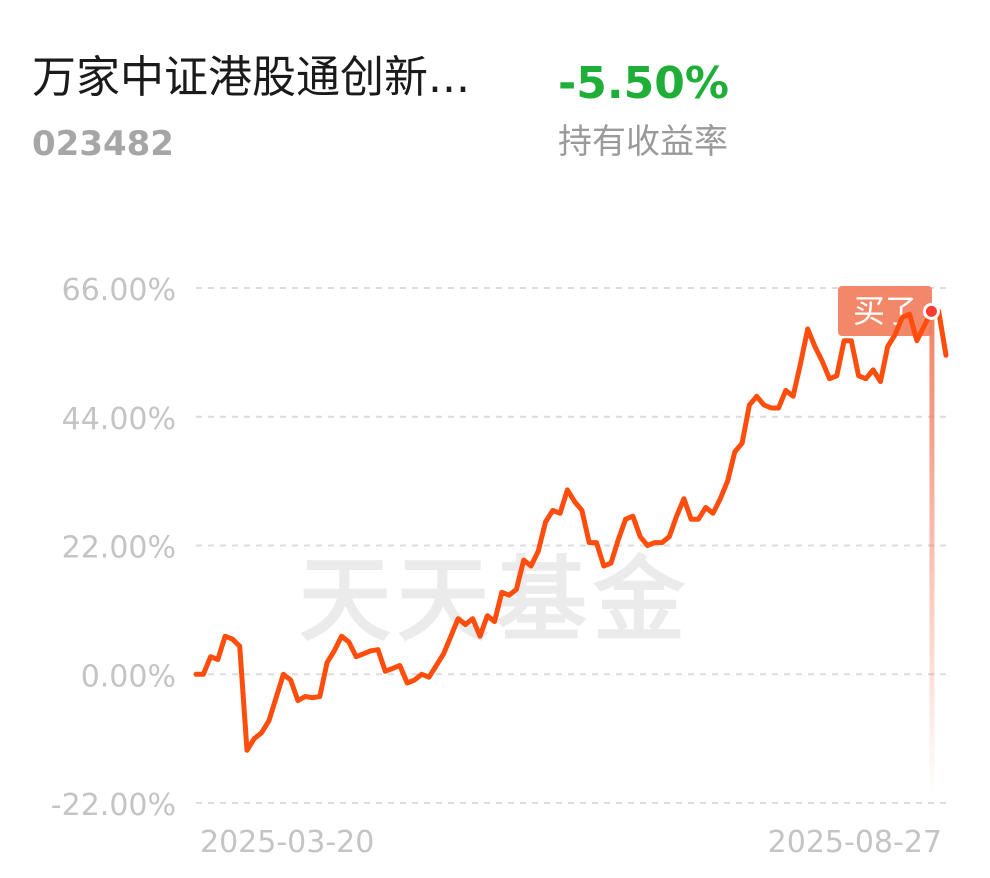 This screenshot has width=990, height=878. What do you see at coordinates (932, 552) in the screenshot?
I see `buy-marker-line` at bounding box center [932, 552].